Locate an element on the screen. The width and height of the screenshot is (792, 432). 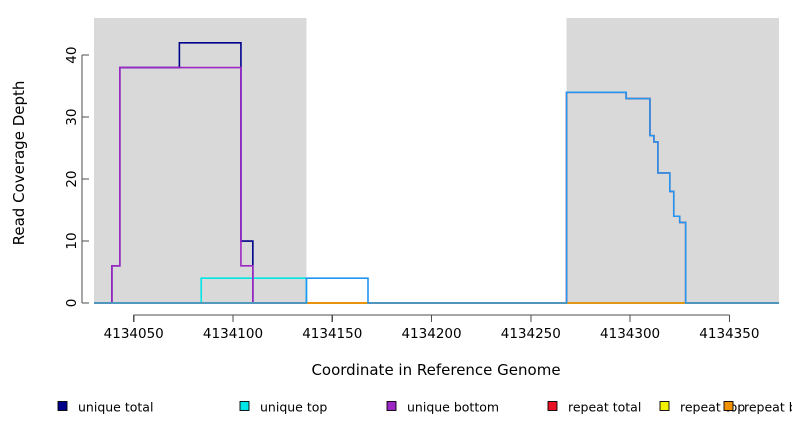
x-tick-label-4134300: 4134300 is located at coordinates (630, 334).